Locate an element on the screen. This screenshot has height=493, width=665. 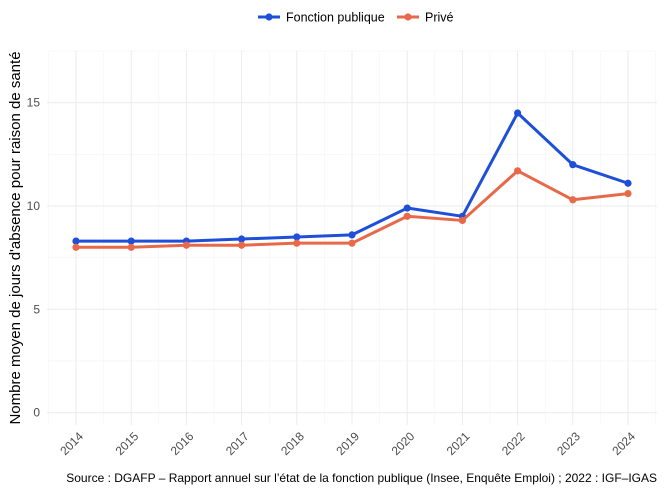
legend: Fonction publique Privé is located at coordinates (356, 18).